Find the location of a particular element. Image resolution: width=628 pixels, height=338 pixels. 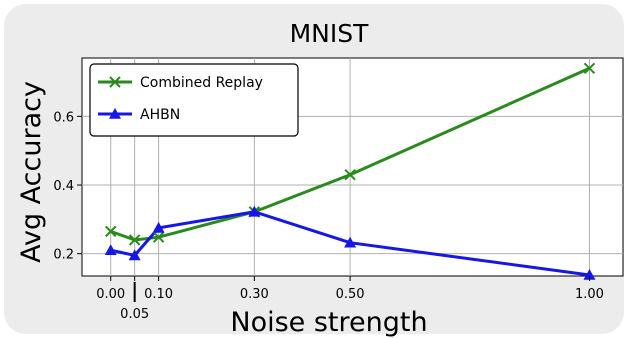

chart-title: MNIST is located at coordinates (330, 33).